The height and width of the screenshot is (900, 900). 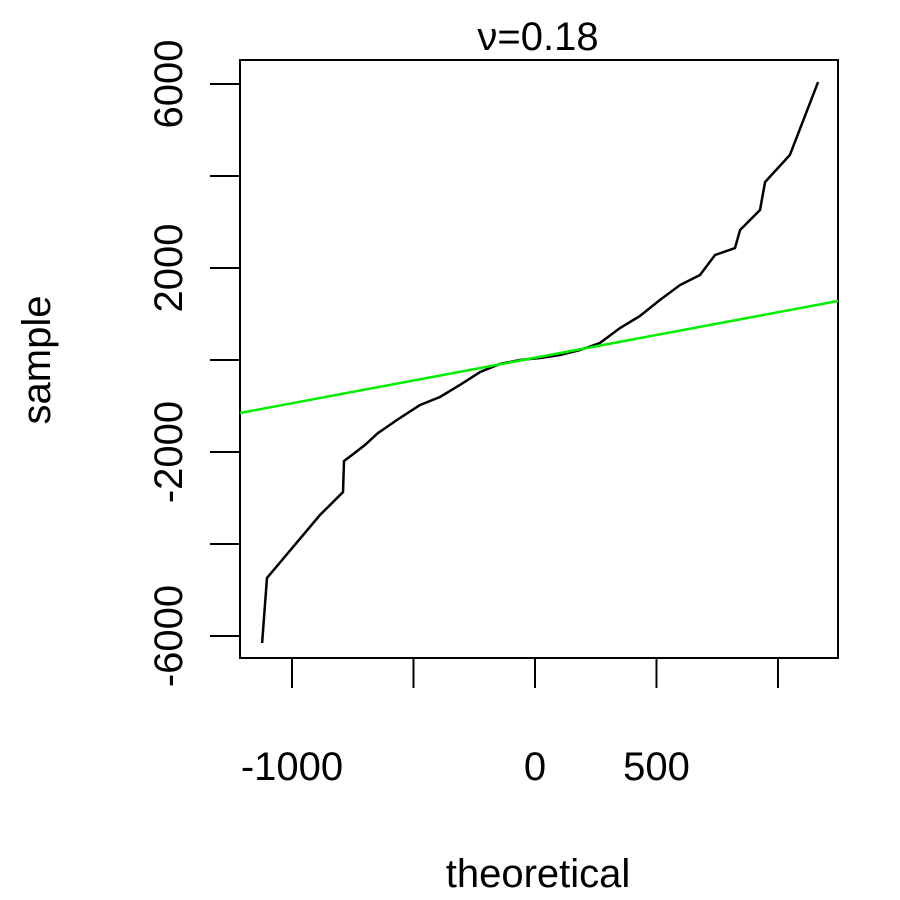 I want to click on x-tick-label: 0, so click(x=535, y=767).